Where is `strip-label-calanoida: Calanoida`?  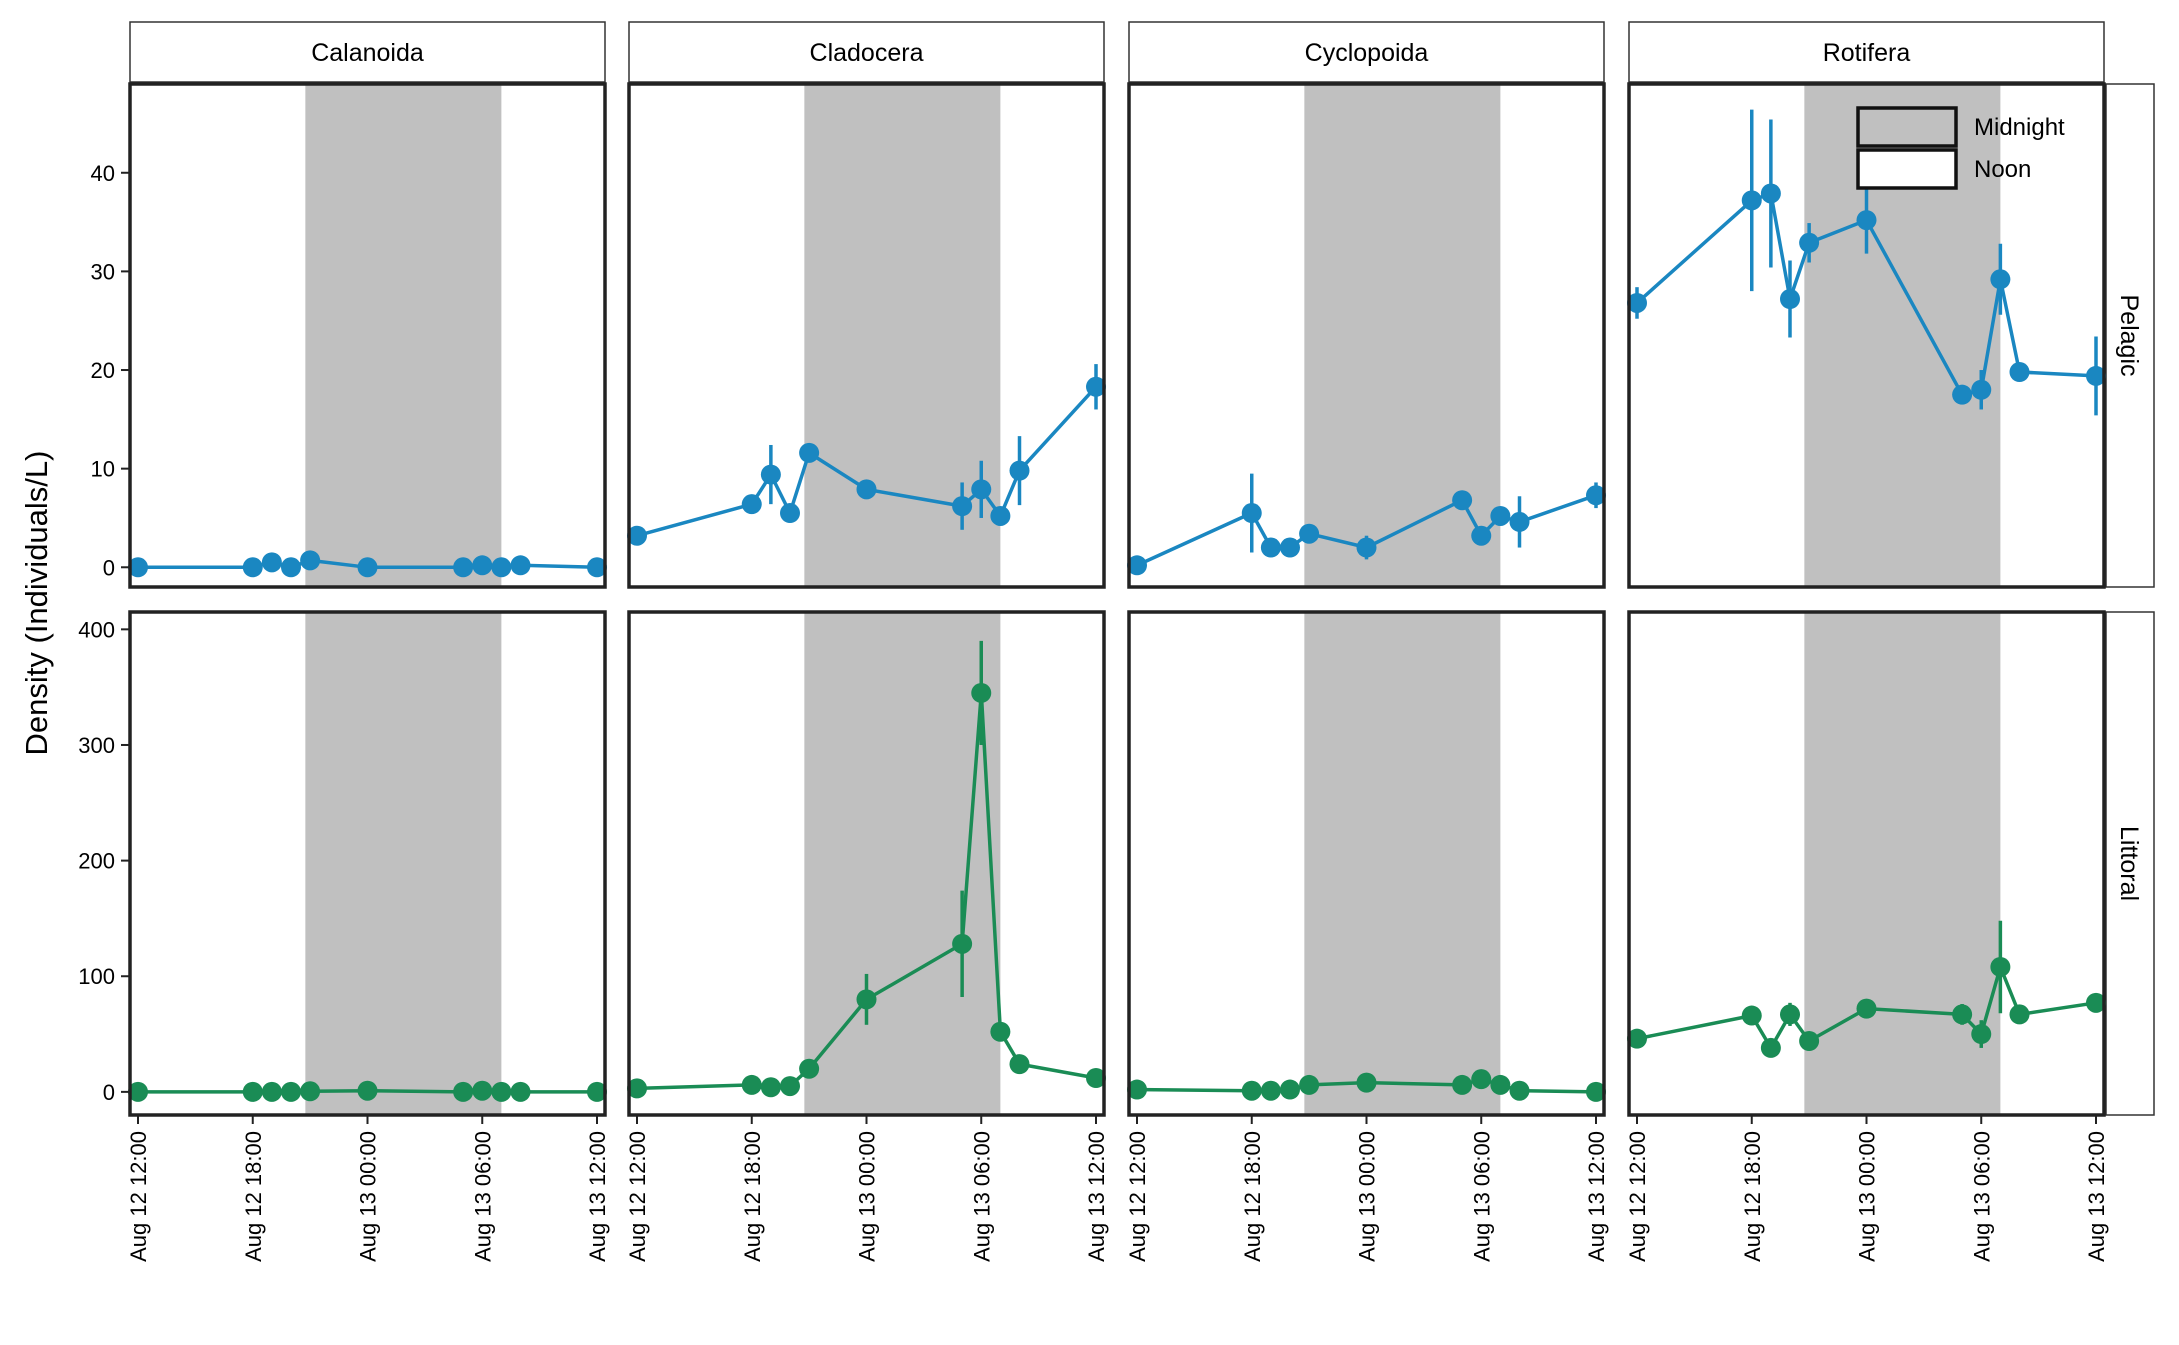
strip-label-calanoida: Calanoida is located at coordinates (367, 53).